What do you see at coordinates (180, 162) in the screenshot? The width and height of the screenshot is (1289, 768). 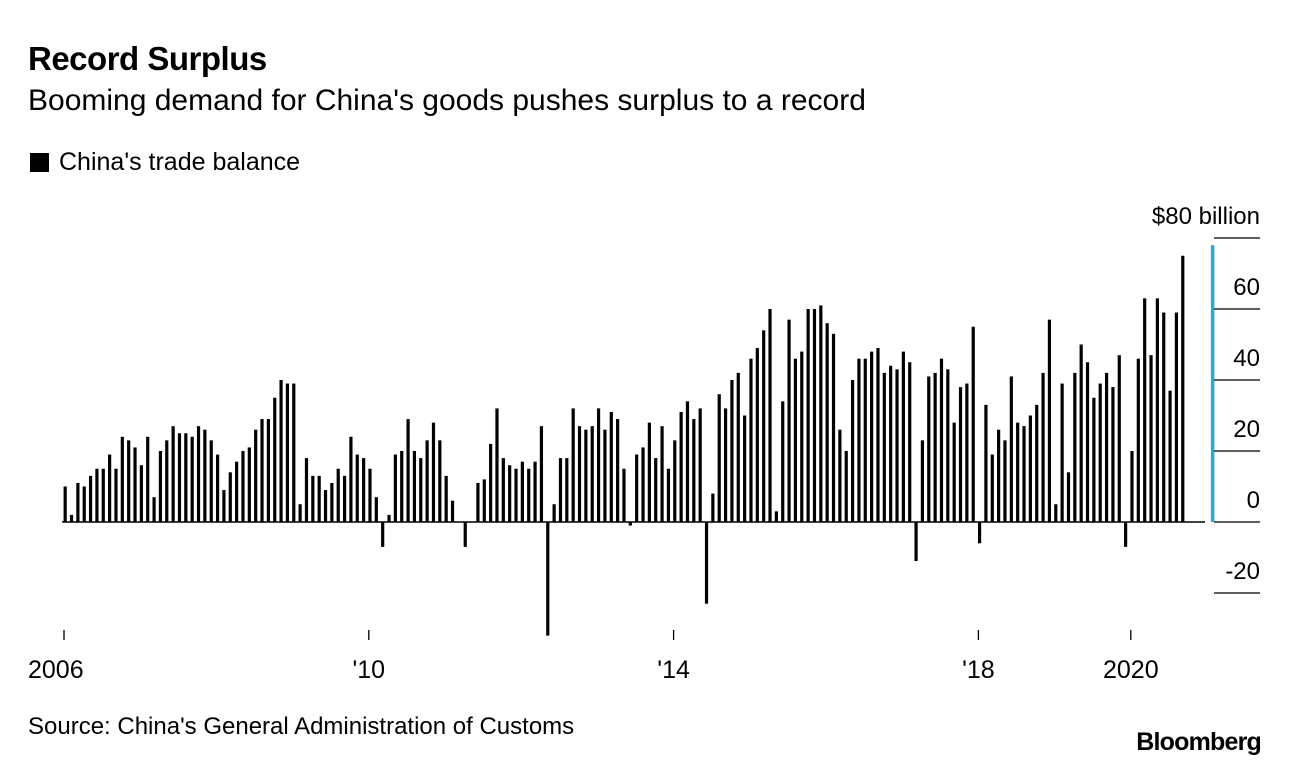 I see `legend-label: China's trade balance` at bounding box center [180, 162].